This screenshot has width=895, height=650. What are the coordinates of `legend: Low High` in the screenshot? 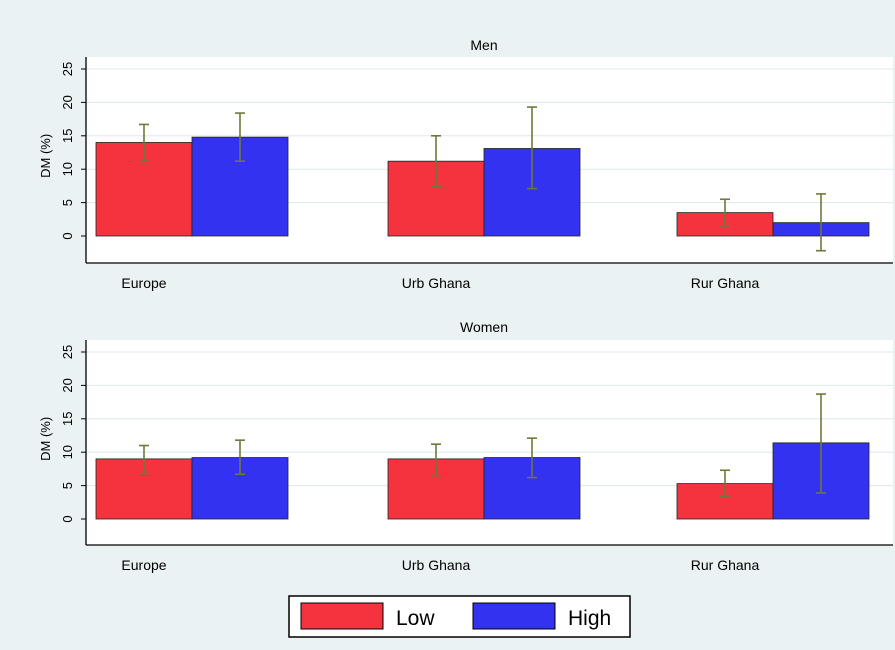 It's located at (459, 616).